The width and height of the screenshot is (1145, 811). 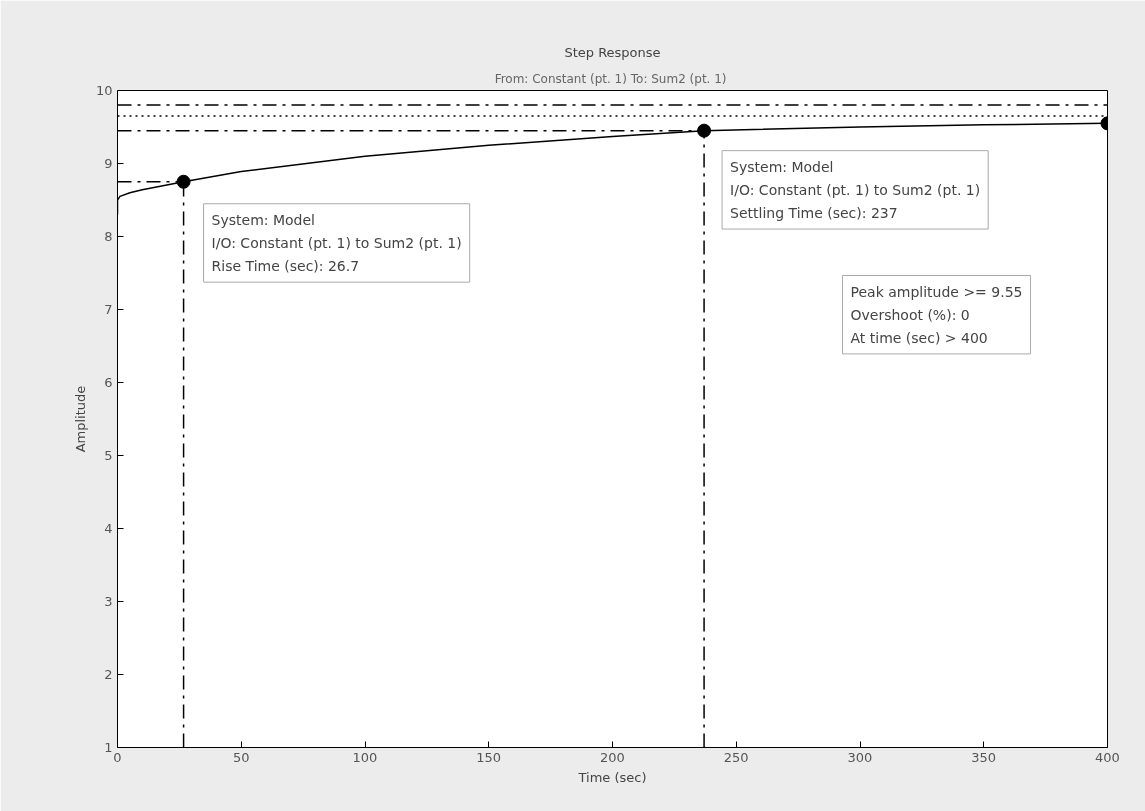 I want to click on y-tick-label: 9, so click(x=108, y=163).